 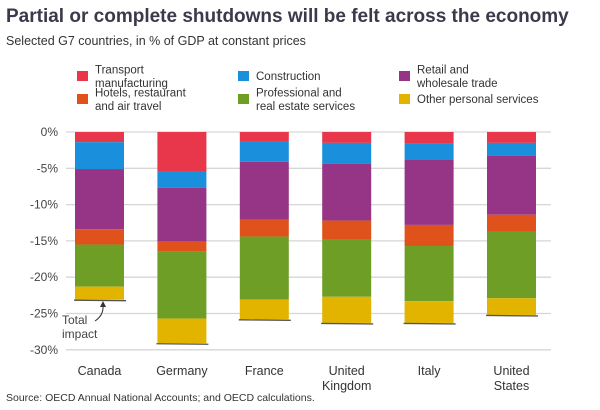 What do you see at coordinates (299, 93) in the screenshot?
I see `legend-label: Professional and` at bounding box center [299, 93].